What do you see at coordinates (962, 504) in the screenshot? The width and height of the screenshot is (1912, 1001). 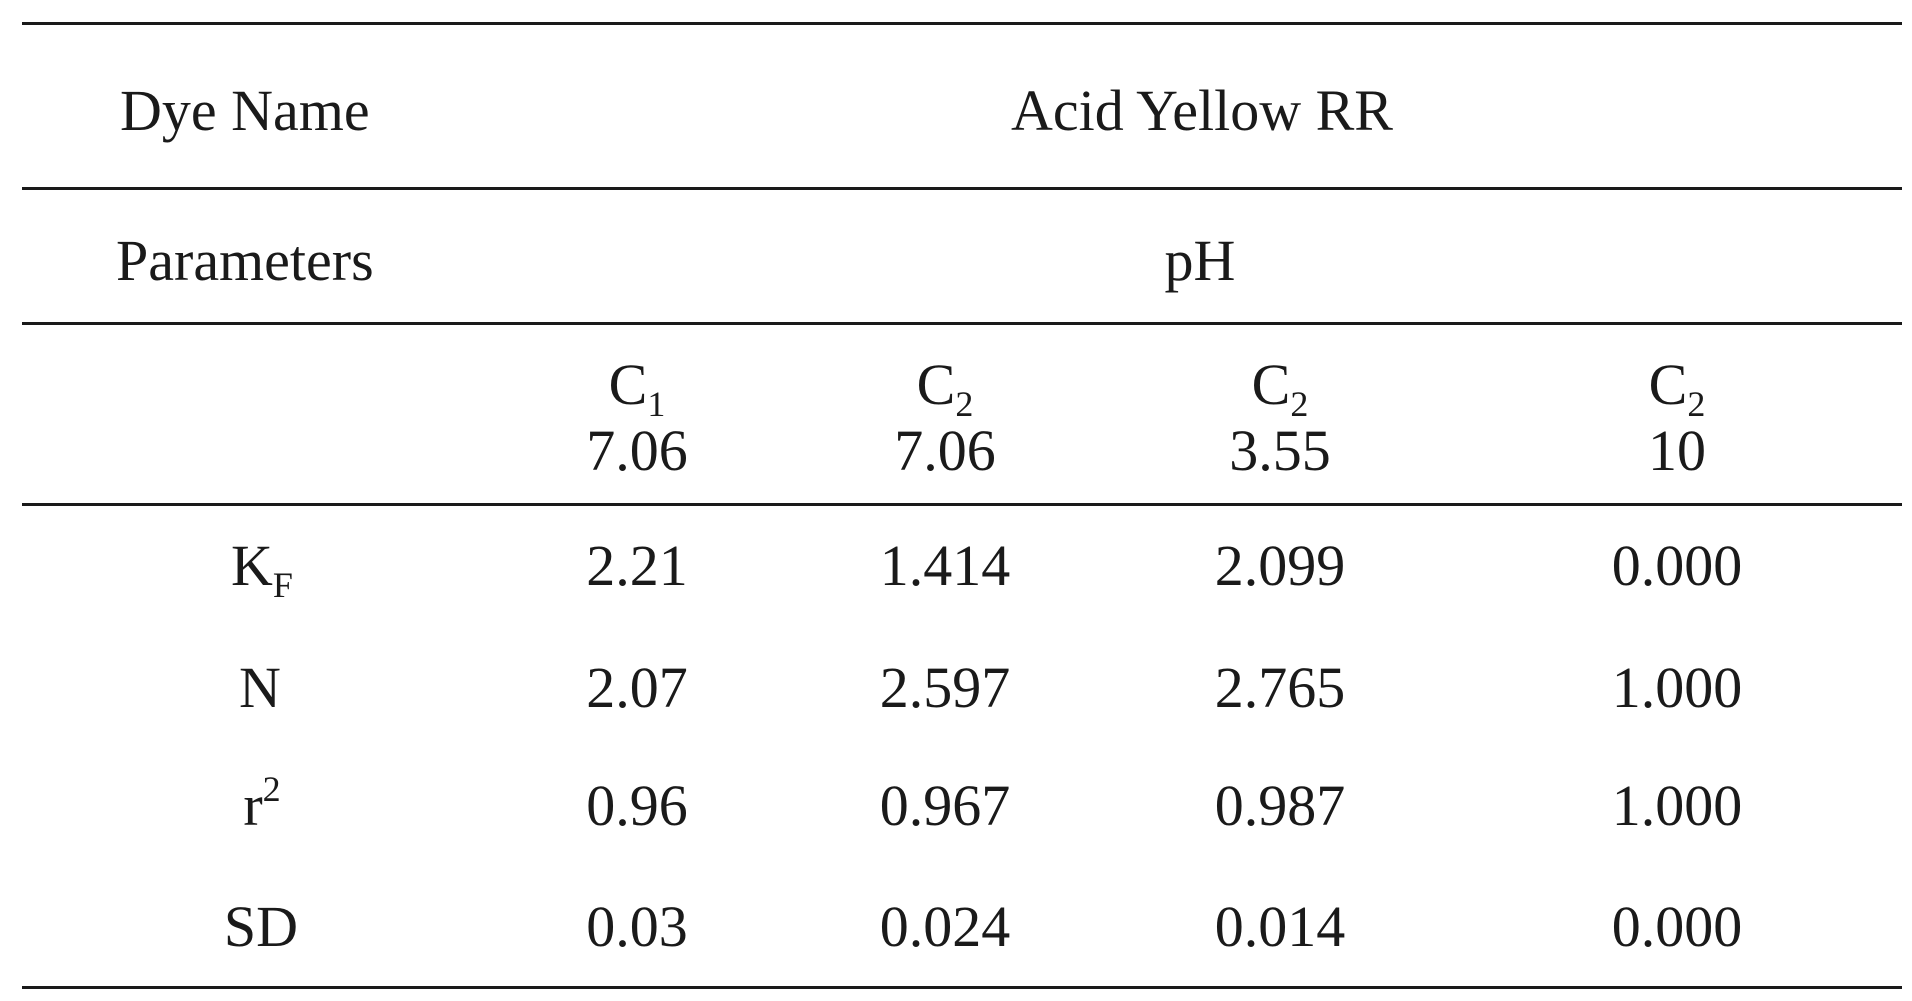 I see `rule-after-column-headers` at bounding box center [962, 504].